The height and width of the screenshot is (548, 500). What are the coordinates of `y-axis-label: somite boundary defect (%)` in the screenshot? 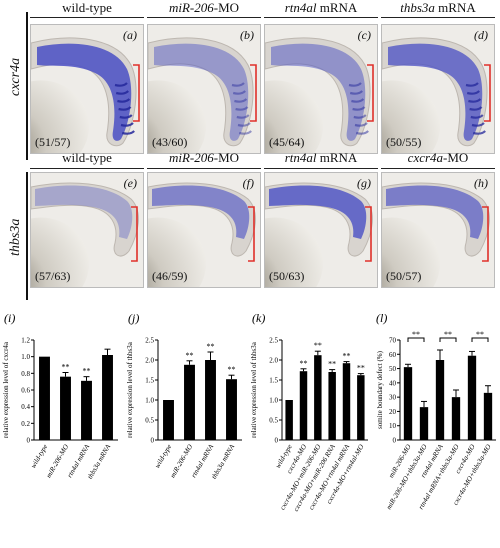 It's located at (380, 389).